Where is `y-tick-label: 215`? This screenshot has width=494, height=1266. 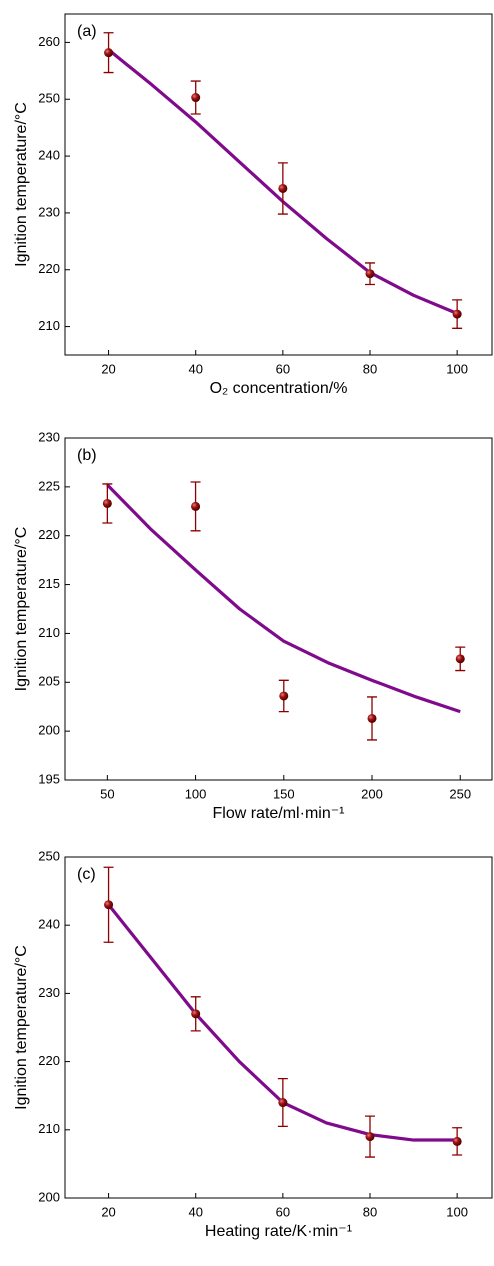 y-tick-label: 215 is located at coordinates (49, 583).